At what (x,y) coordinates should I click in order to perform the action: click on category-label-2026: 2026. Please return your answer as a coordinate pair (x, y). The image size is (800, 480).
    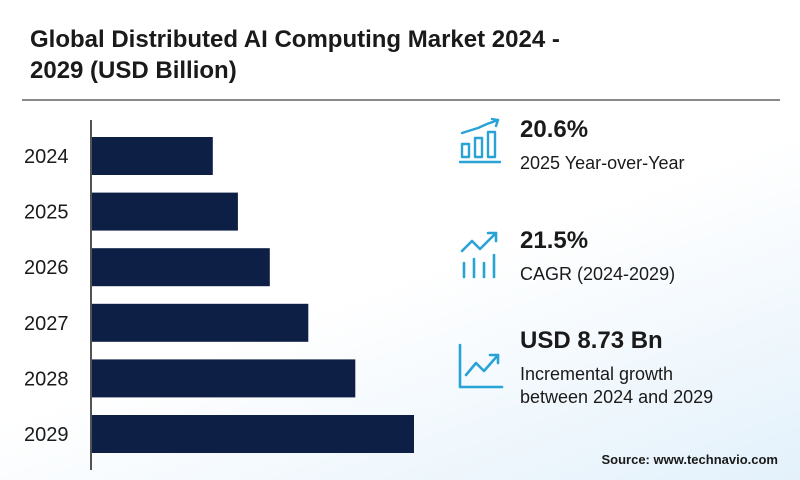
    Looking at the image, I should click on (46, 268).